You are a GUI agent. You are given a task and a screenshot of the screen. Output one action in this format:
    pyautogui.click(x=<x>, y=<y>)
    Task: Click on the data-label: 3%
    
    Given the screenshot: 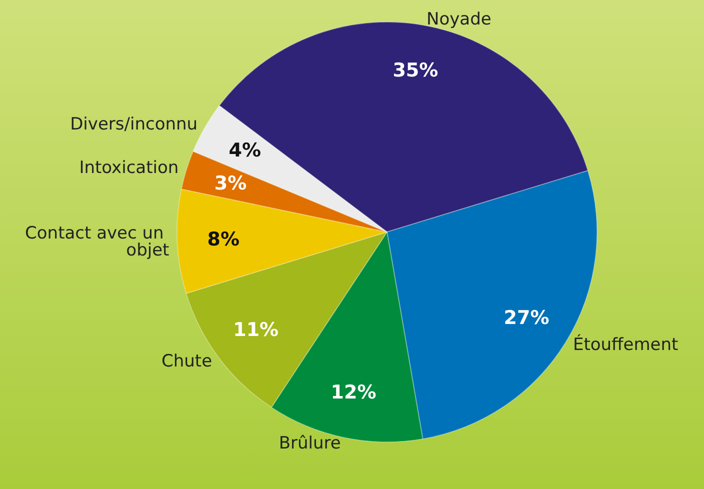 What is the action you would take?
    pyautogui.click(x=230, y=183)
    